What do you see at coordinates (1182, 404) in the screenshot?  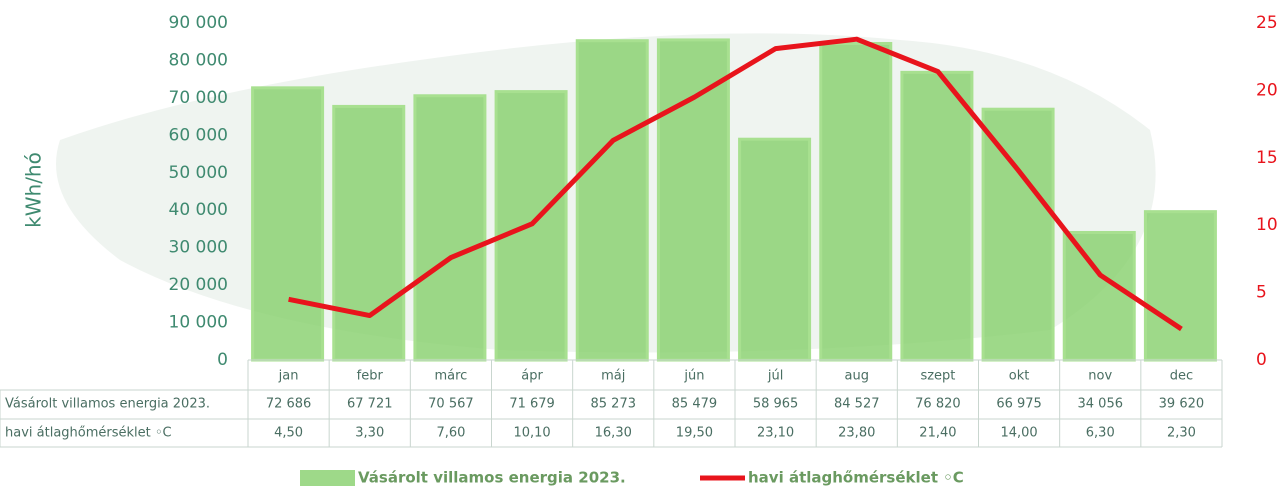 I see `table-cell: 39 620` at bounding box center [1182, 404].